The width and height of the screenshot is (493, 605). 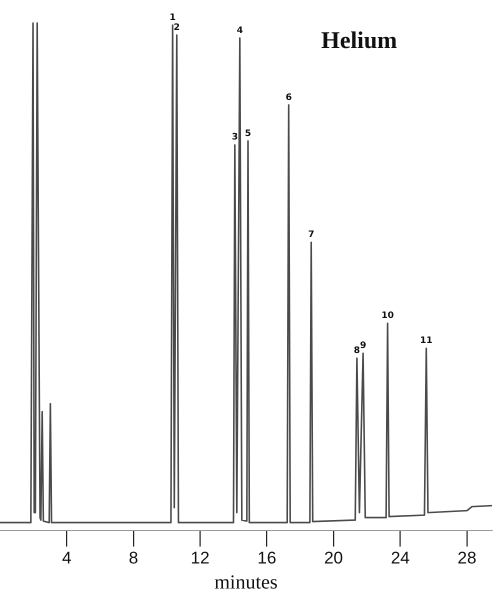 What do you see at coordinates (177, 27) in the screenshot?
I see `annotation: 2` at bounding box center [177, 27].